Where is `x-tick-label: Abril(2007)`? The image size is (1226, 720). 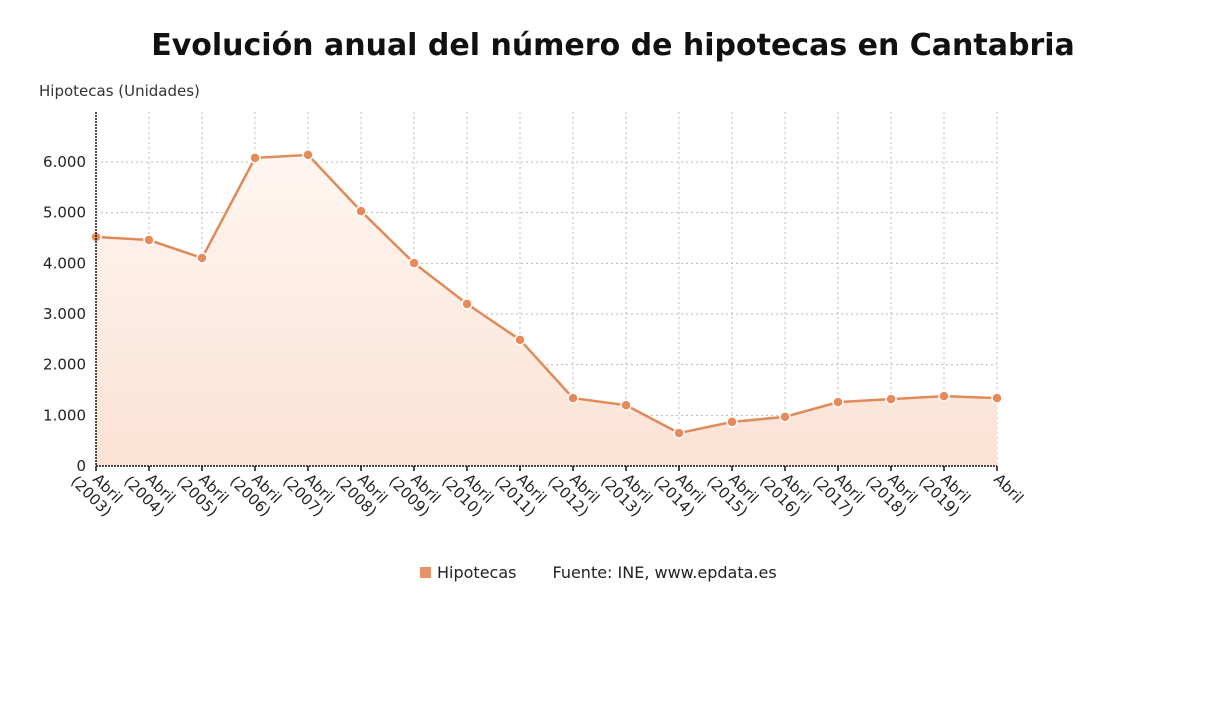
x-tick-label: Abril(2007) is located at coordinates (309, 490).